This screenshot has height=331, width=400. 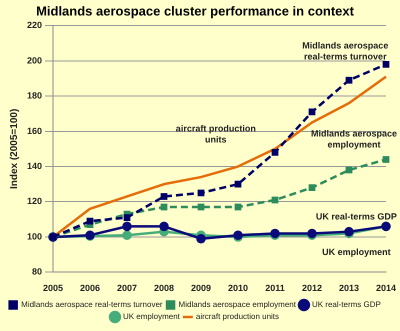 I want to click on x-tick-label: 2008, so click(x=164, y=288).